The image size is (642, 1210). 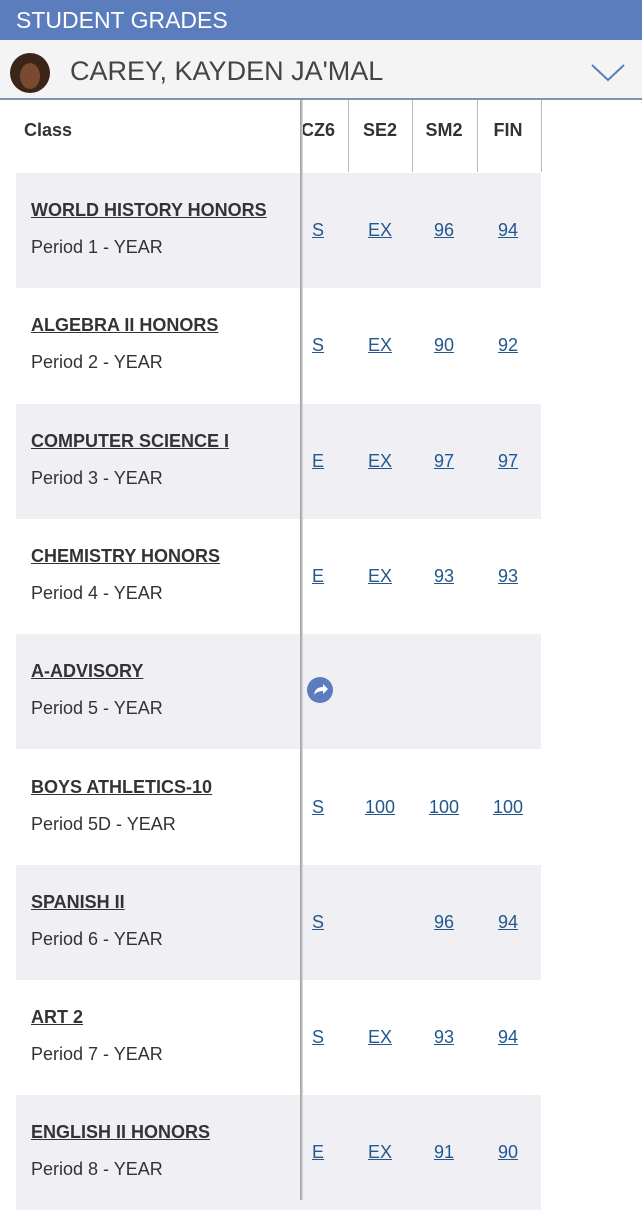 What do you see at coordinates (278, 576) in the screenshot?
I see `class-row: CHEMISTRY HONORS Period 4 - YEAR E EX 93 93` at bounding box center [278, 576].